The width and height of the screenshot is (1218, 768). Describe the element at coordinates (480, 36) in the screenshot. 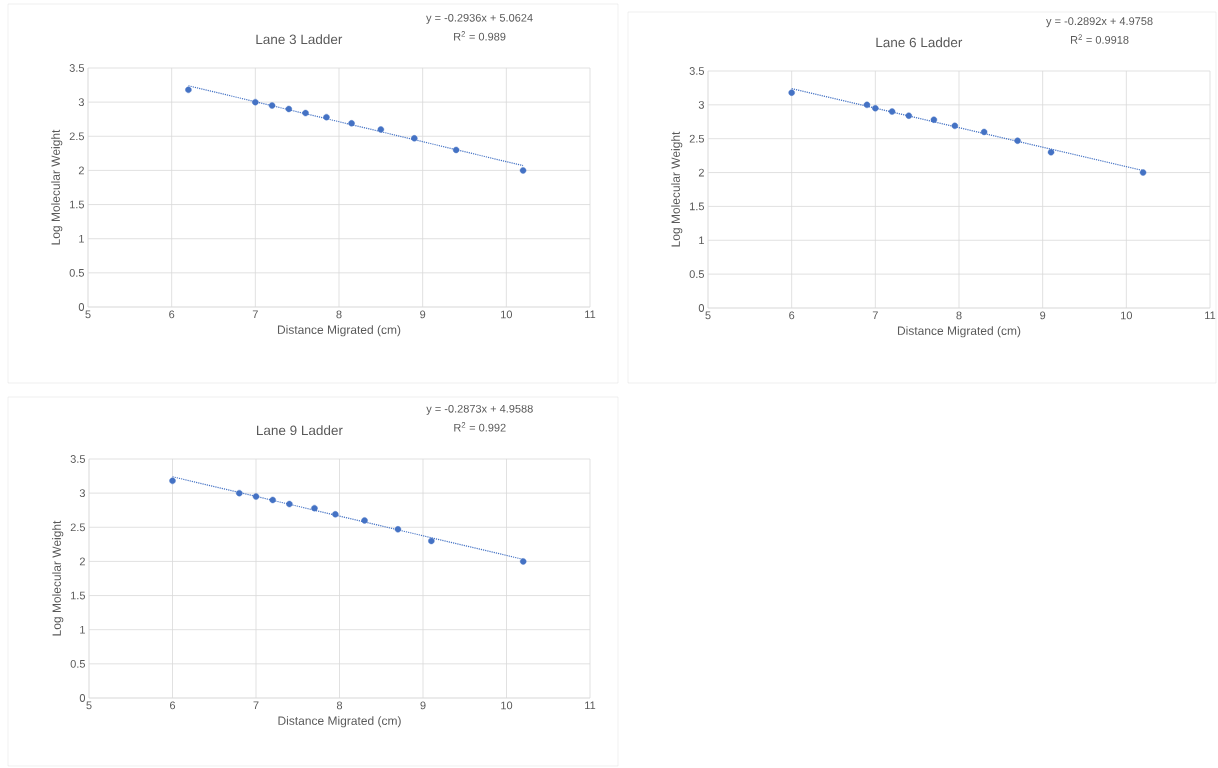

I see `text: R$^{2}$ = 0.989` at that location.